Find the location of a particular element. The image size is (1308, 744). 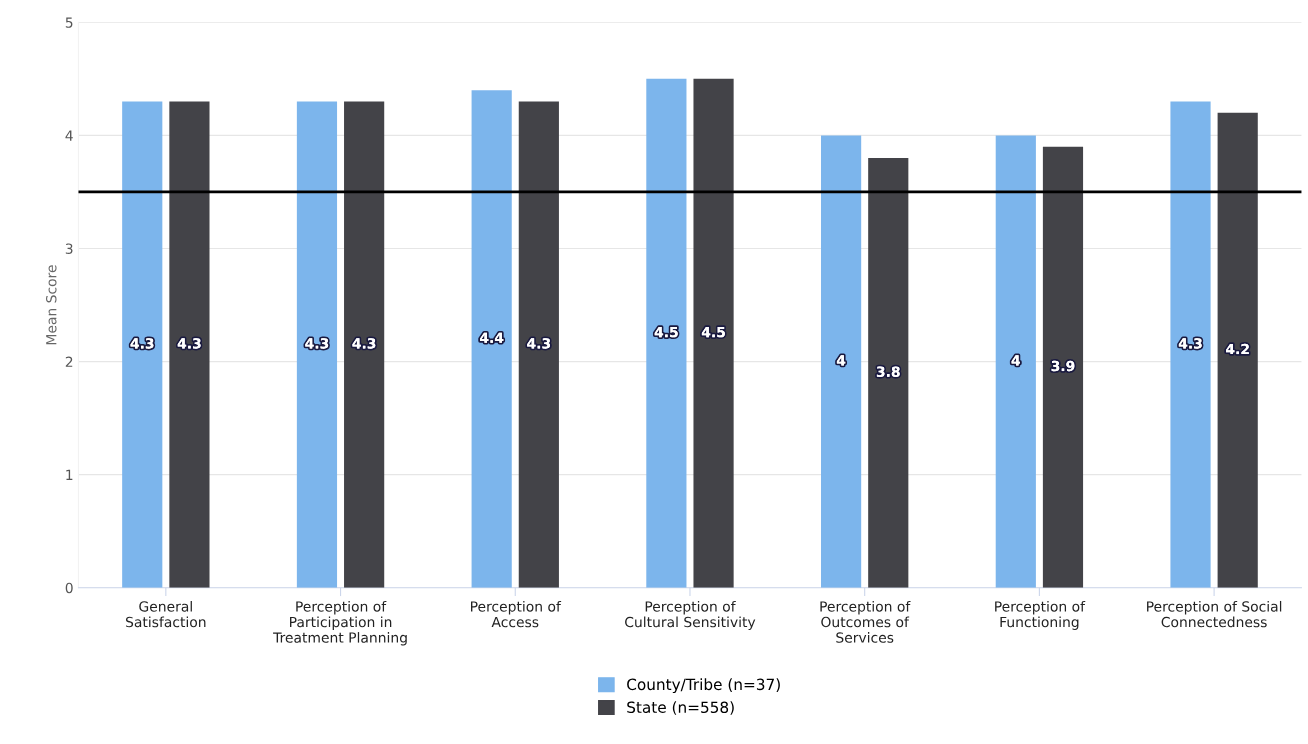

y-tick-label: 5 is located at coordinates (69, 22).